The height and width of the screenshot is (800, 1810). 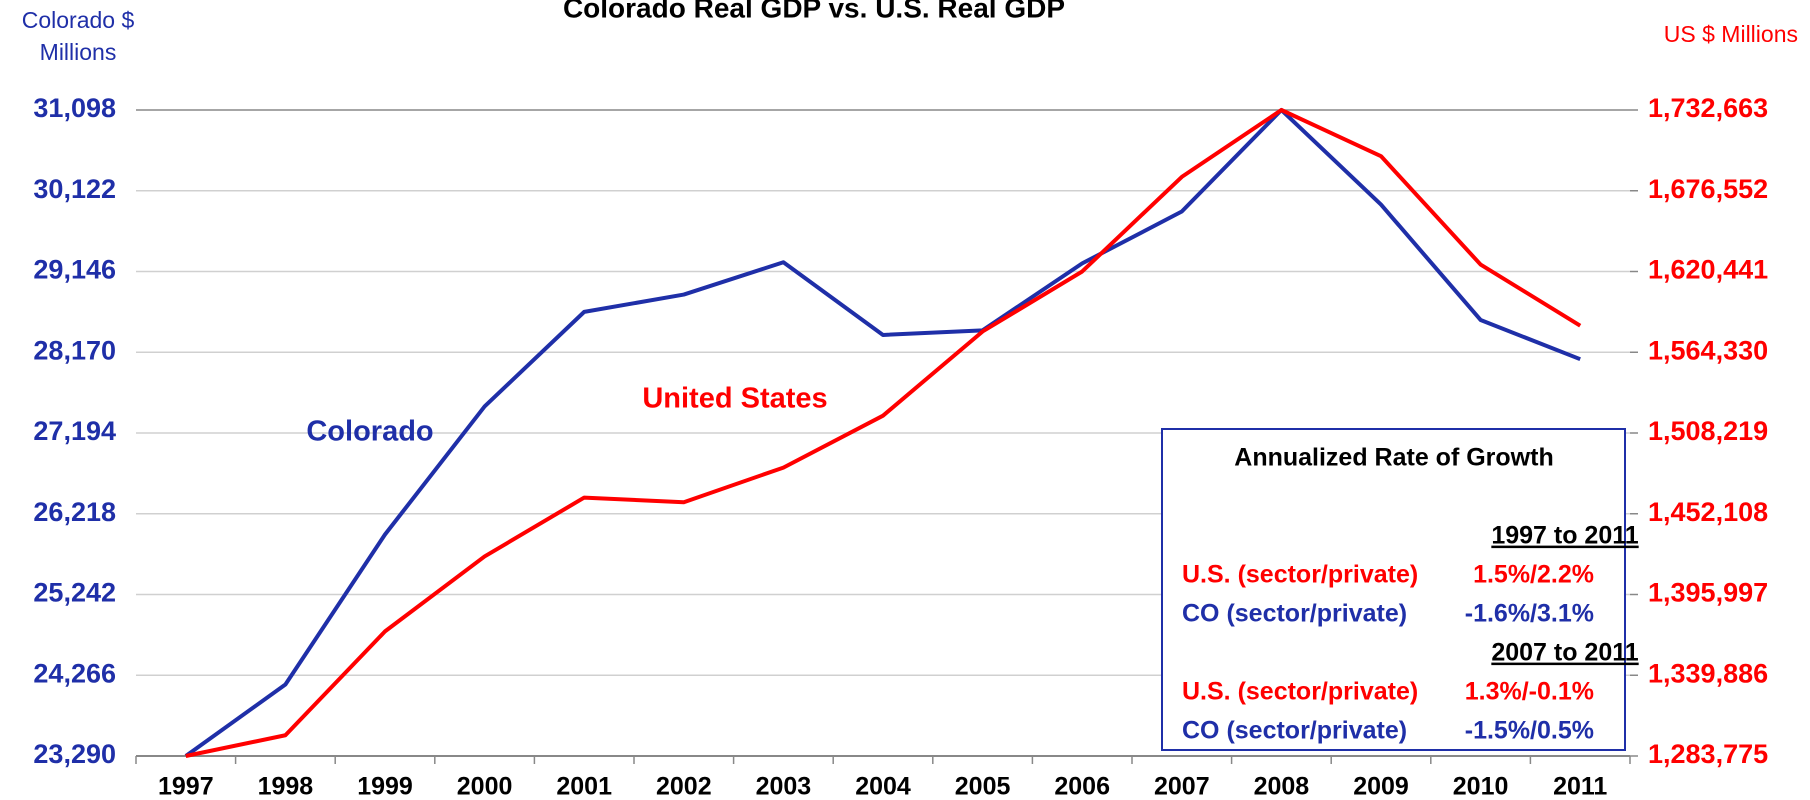 What do you see at coordinates (1708, 350) in the screenshot?
I see `y2-tick-label: 1,564,330` at bounding box center [1708, 350].